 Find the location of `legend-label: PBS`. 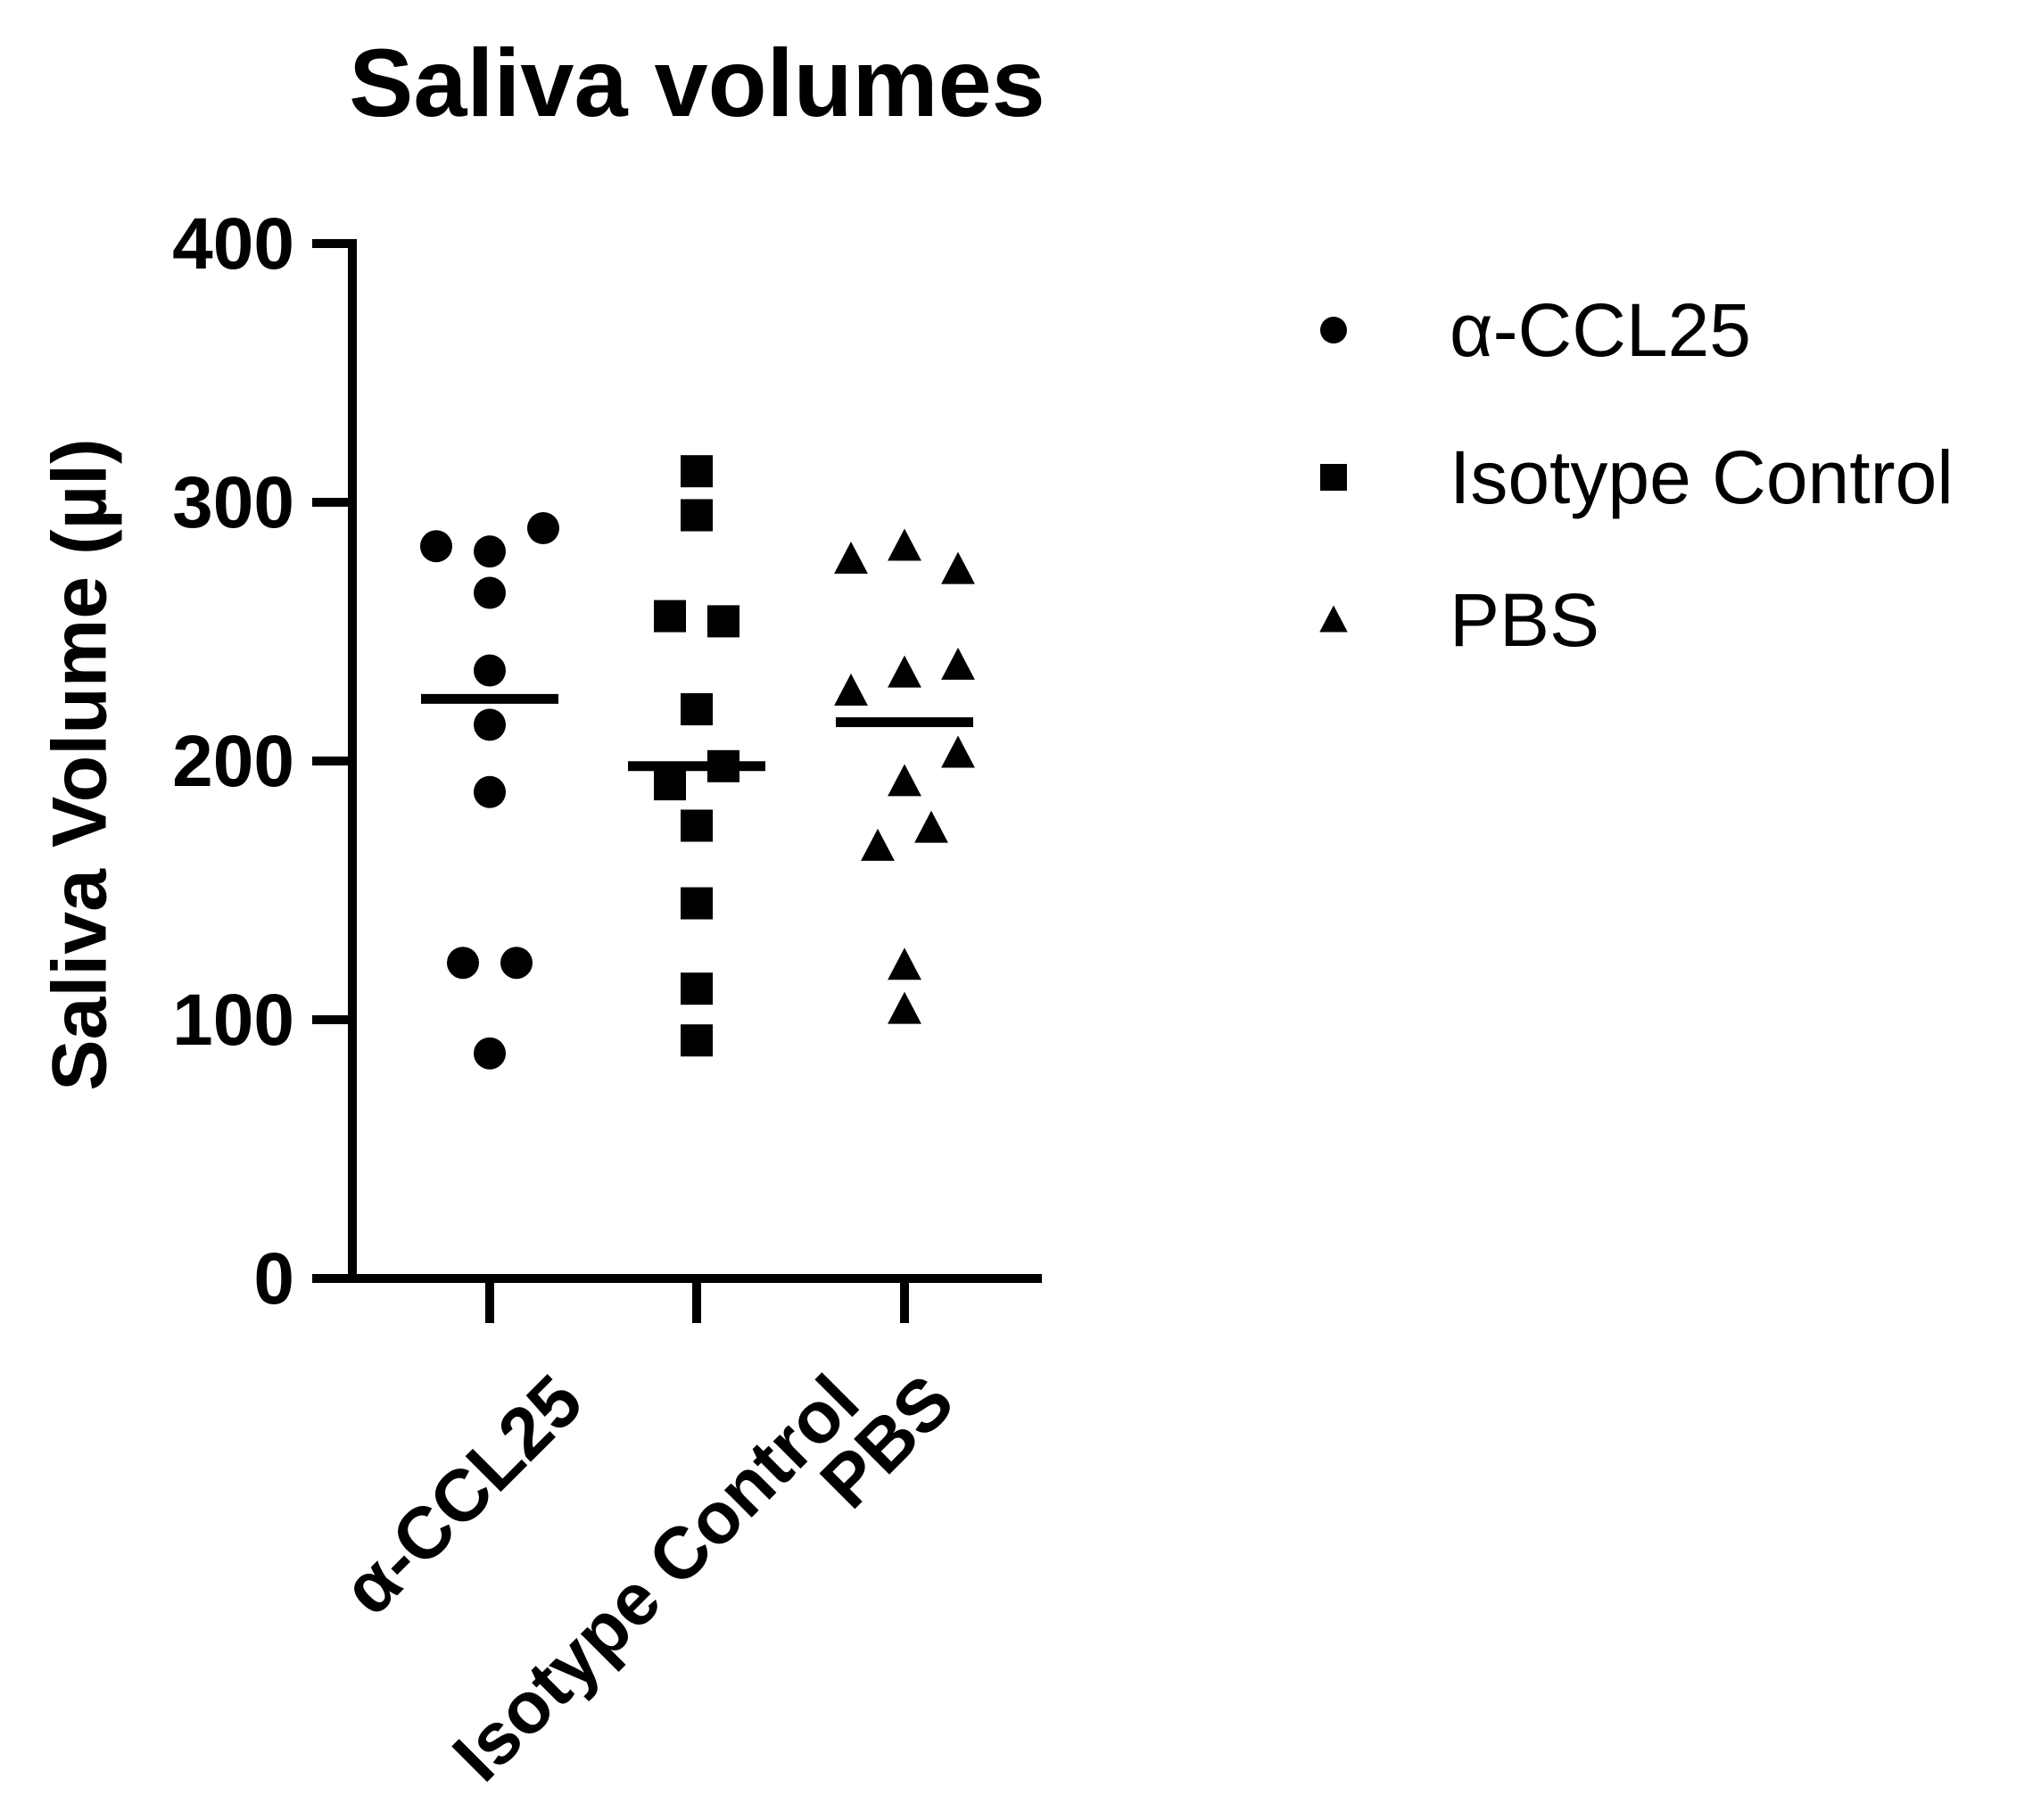

legend-label: PBS is located at coordinates (1525, 619).